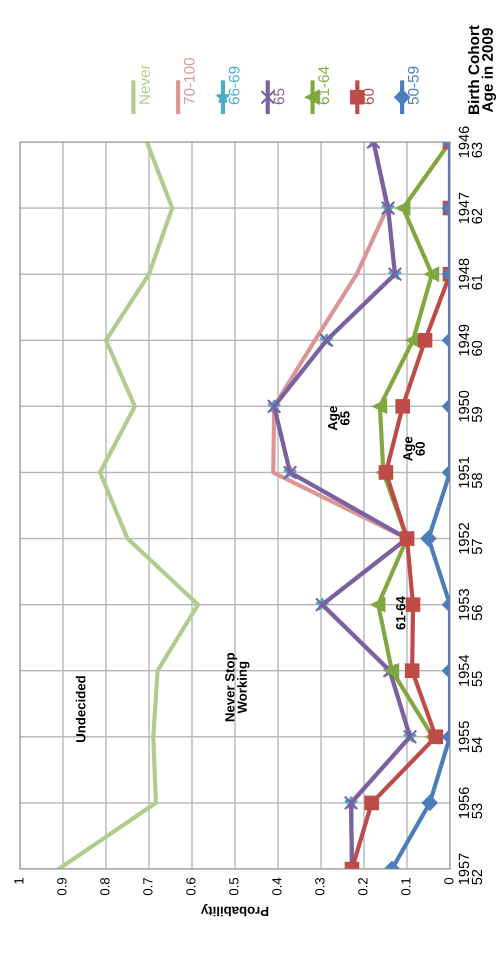 The width and height of the screenshot is (502, 955). Describe the element at coordinates (470, 340) in the screenshot. I see `y-tick-label: 1949 60` at that location.